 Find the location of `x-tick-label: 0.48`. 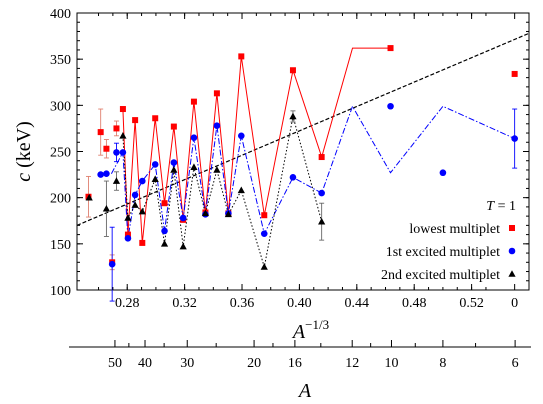

x-tick-label: 0.48 is located at coordinates (414, 303).